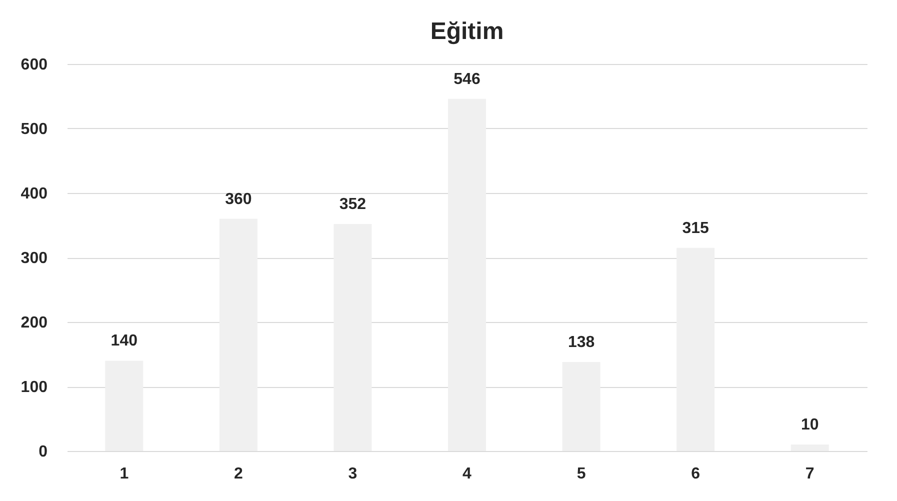 This screenshot has width=897, height=501. I want to click on x-tick-label: 7, so click(809, 474).